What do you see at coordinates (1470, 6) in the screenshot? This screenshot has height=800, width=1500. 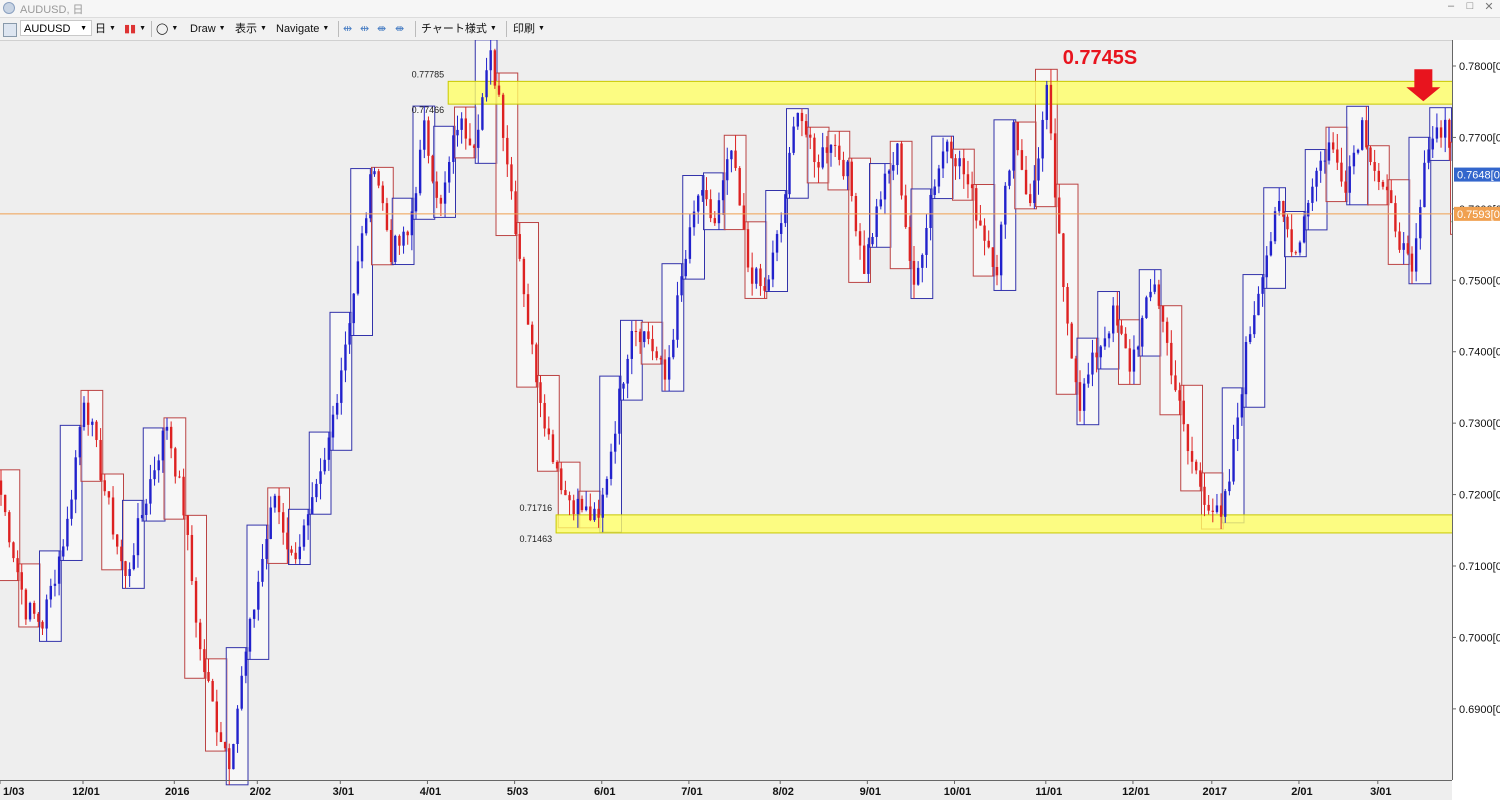 I see `maximize-icon: □` at bounding box center [1470, 6].